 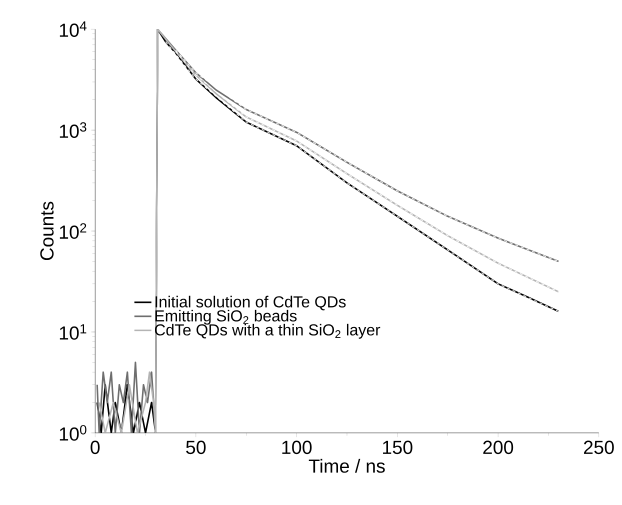 I want to click on x-tick-label: 100, so click(x=297, y=447).